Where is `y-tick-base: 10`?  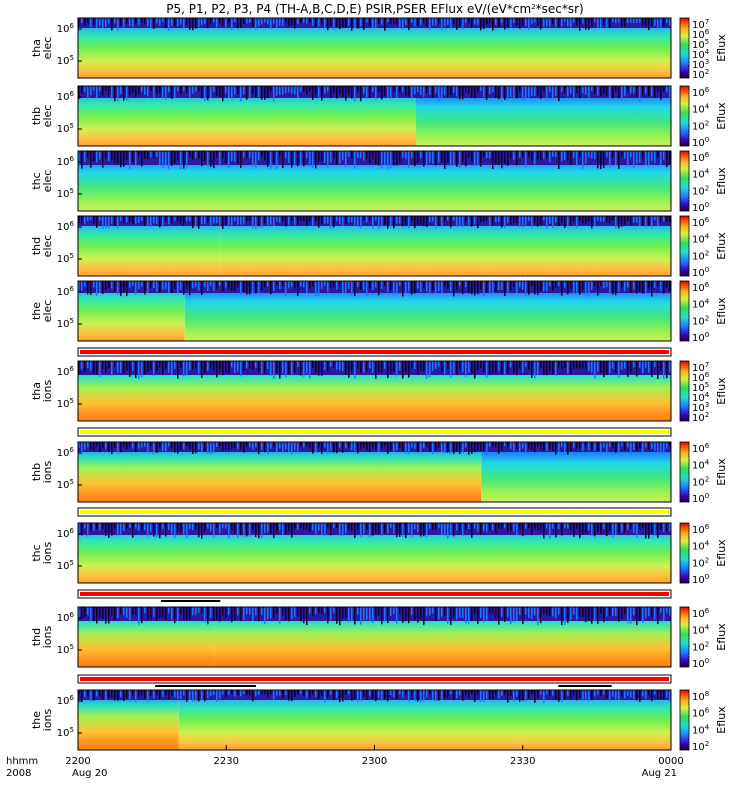
y-tick-base: 10 is located at coordinates (63, 701).